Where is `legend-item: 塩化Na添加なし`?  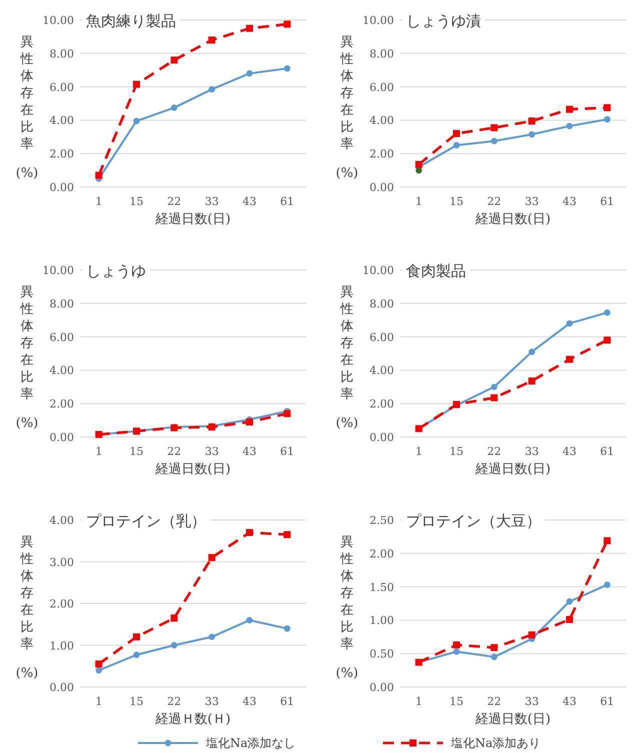
legend-item: 塩化Na添加なし is located at coordinates (217, 743).